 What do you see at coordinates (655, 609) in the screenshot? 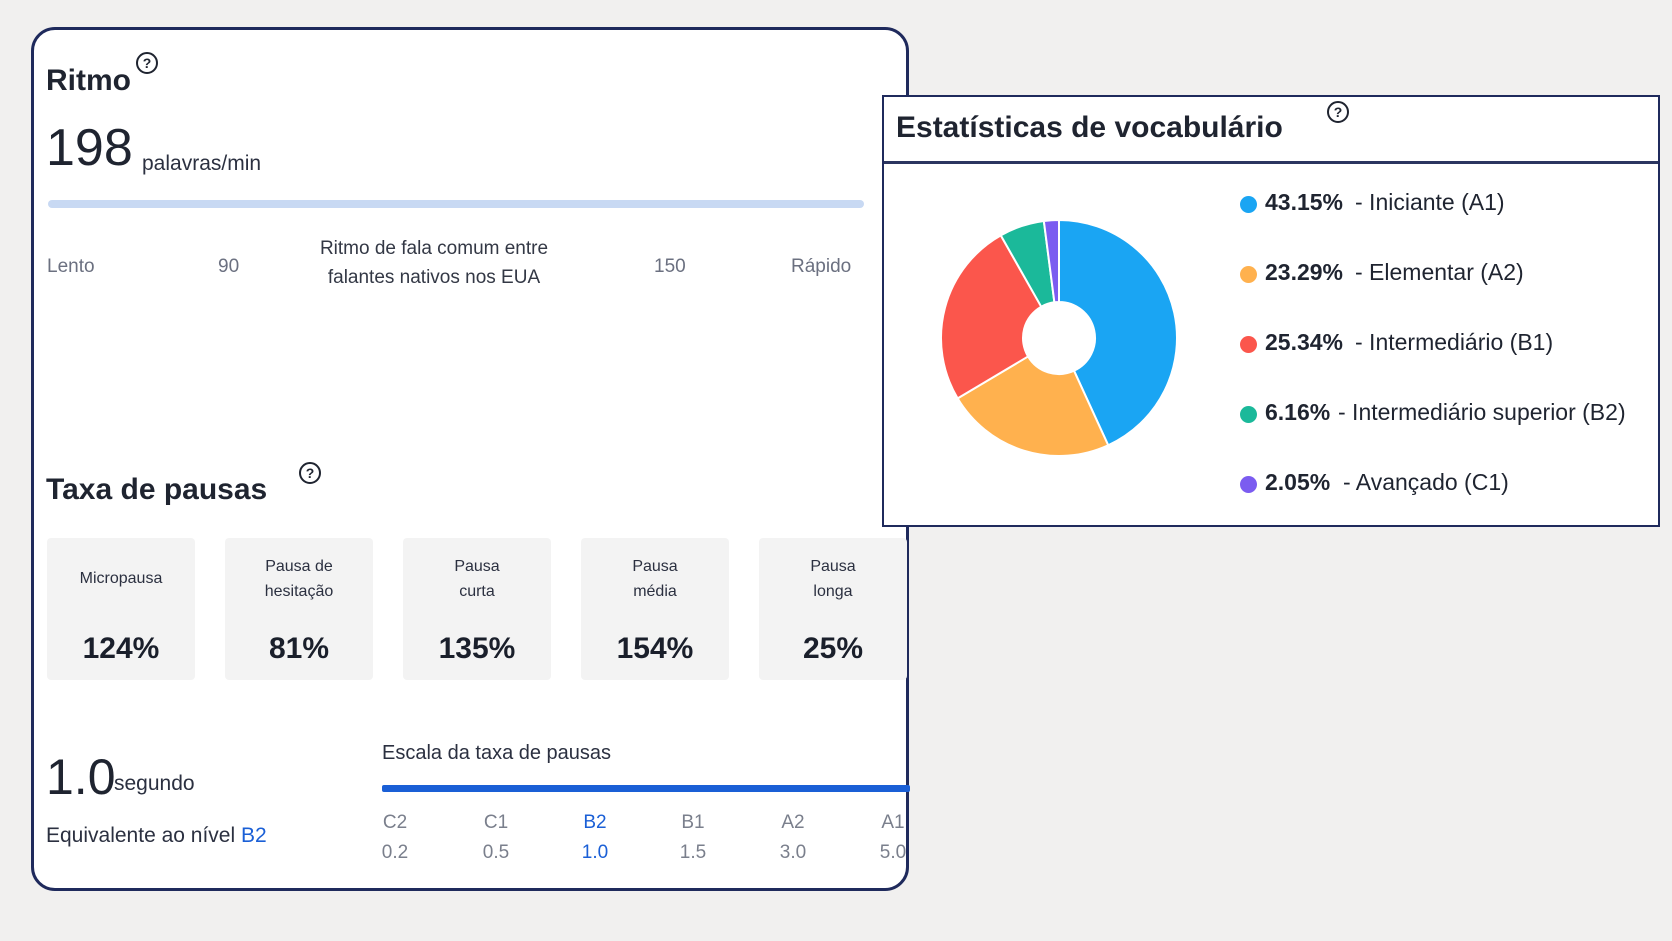
I see `pause-box-media: Pausa média 154%` at bounding box center [655, 609].